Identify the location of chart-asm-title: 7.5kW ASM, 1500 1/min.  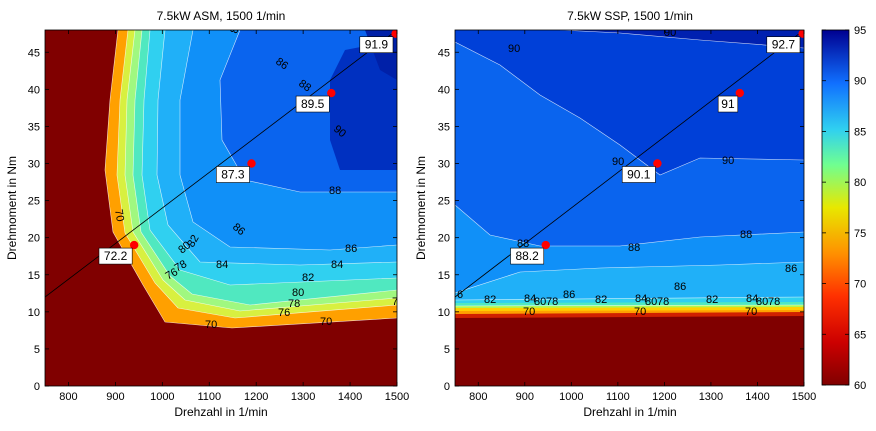
(221, 16).